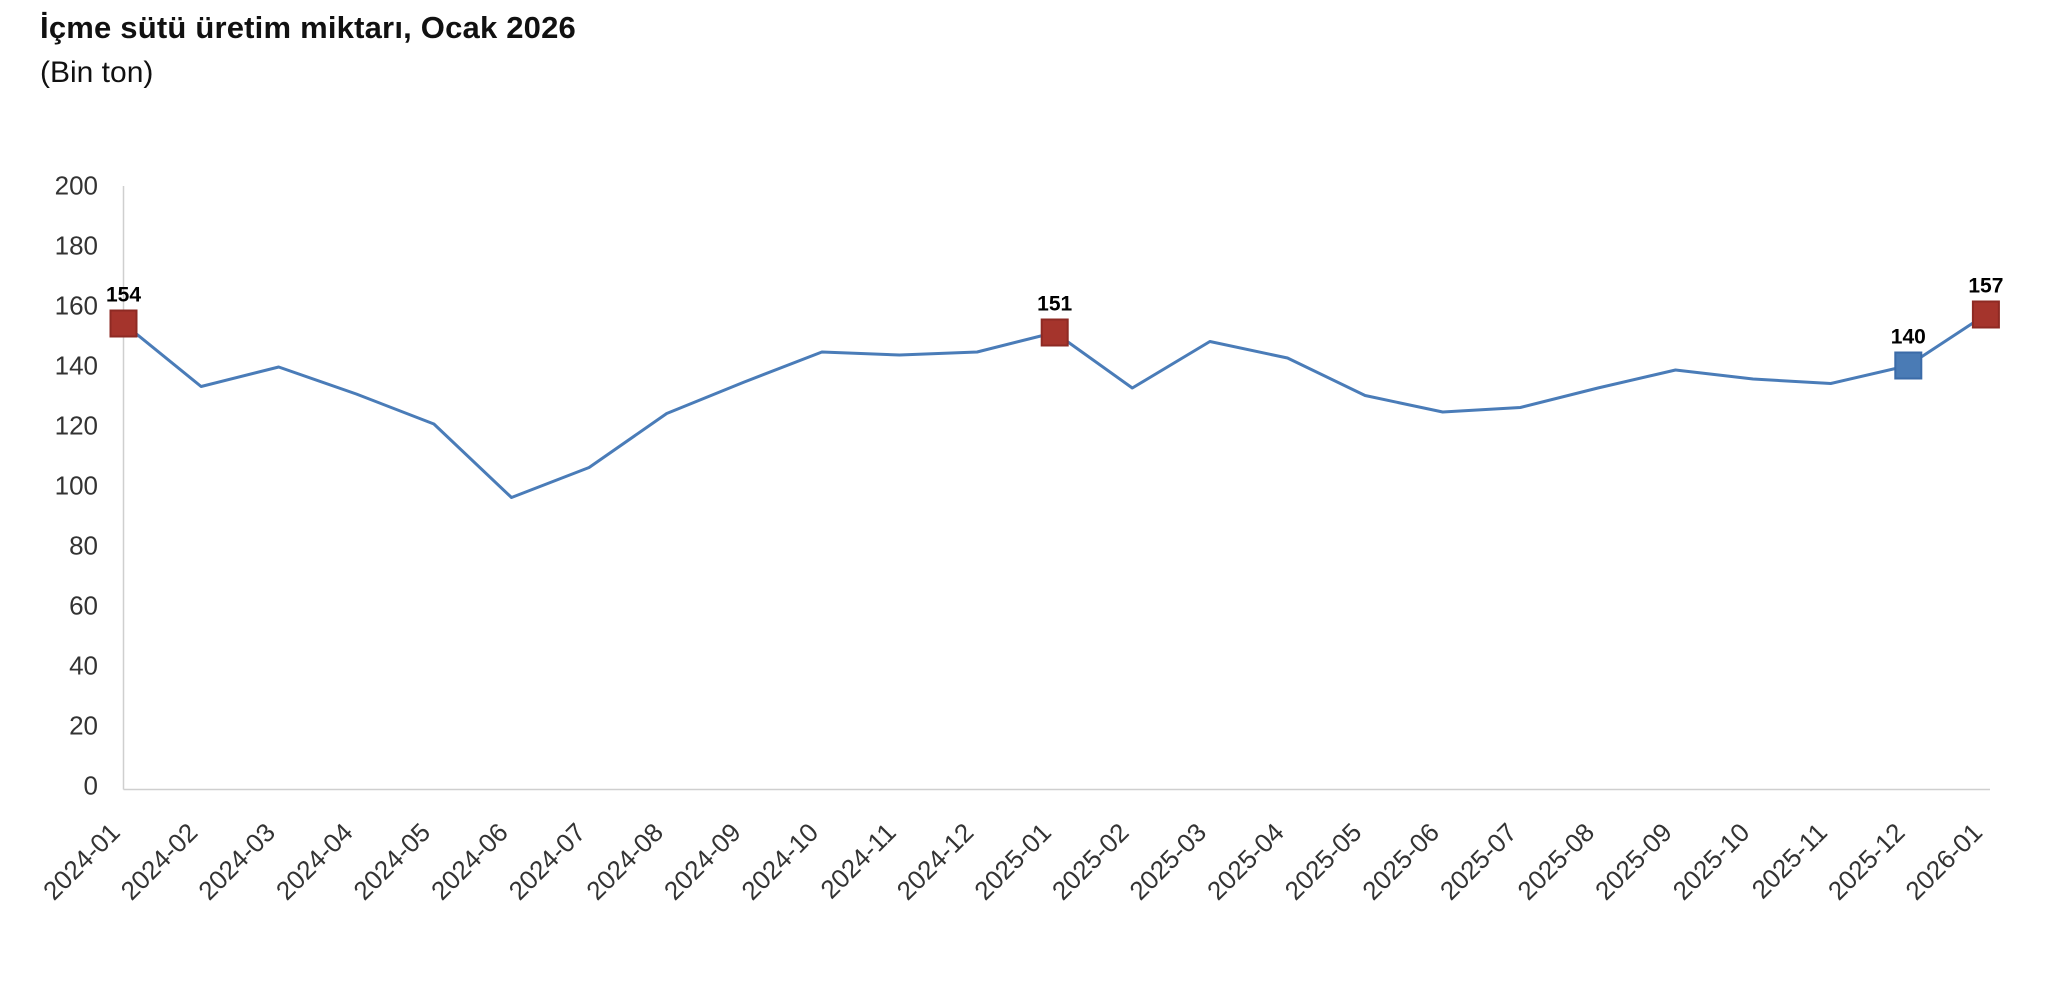  Describe the element at coordinates (83, 546) in the screenshot. I see `y-axis-label: 80` at that location.